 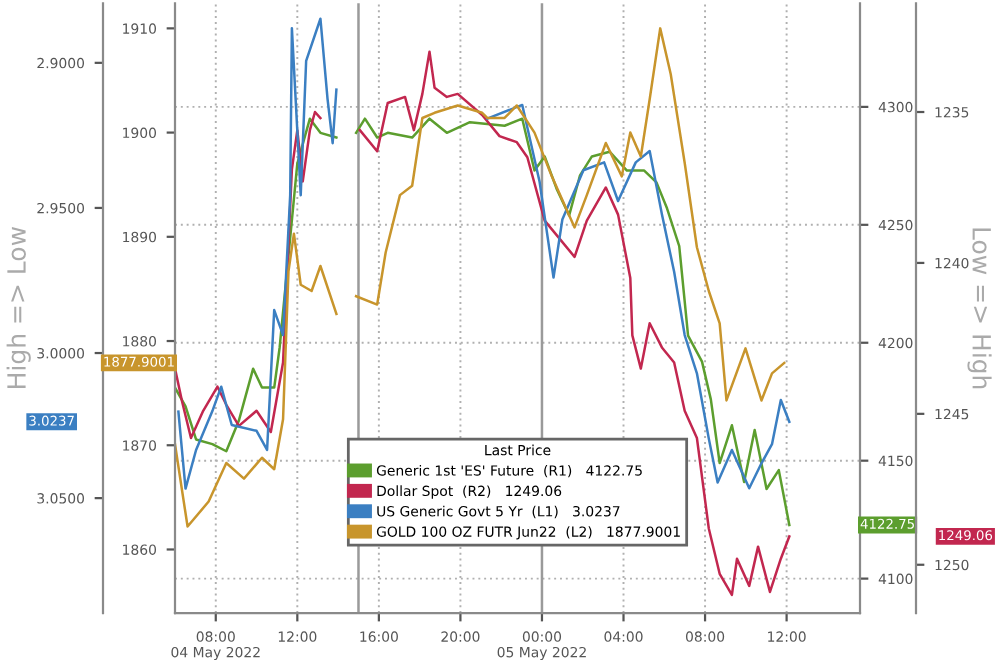 What do you see at coordinates (979, 308) in the screenshot?
I see `y2-axis-title: Low => High` at bounding box center [979, 308].